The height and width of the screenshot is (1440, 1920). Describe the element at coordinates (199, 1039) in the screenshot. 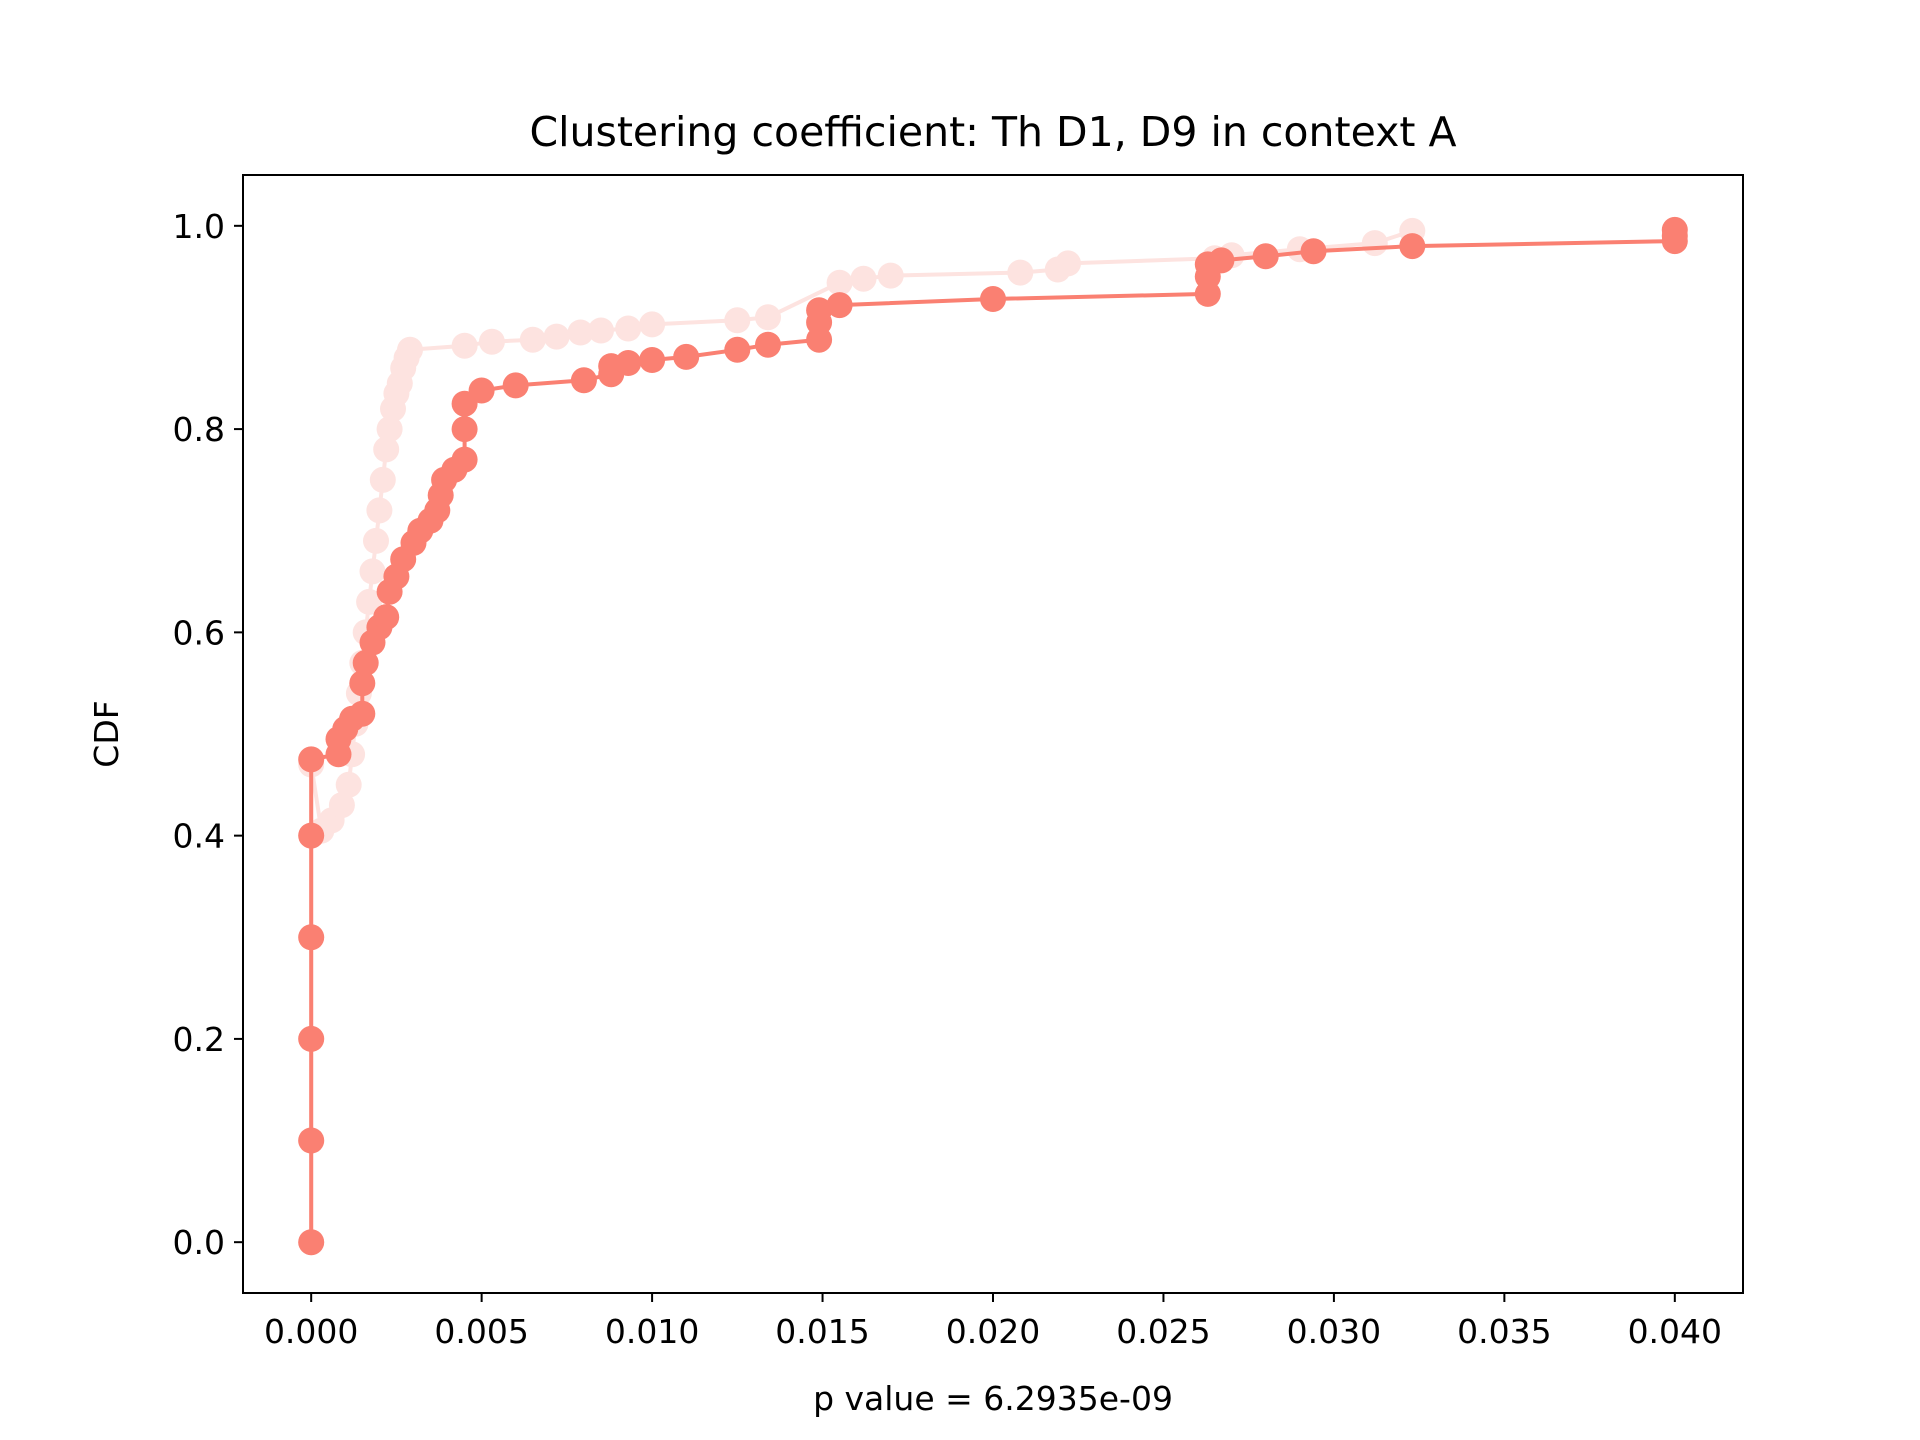

I see `y-tick-label: 0.2` at that location.